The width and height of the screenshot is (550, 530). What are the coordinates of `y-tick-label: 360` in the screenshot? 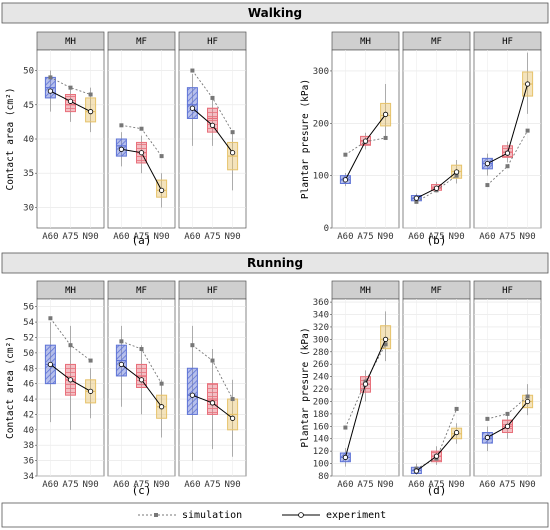 It's located at (321, 303).